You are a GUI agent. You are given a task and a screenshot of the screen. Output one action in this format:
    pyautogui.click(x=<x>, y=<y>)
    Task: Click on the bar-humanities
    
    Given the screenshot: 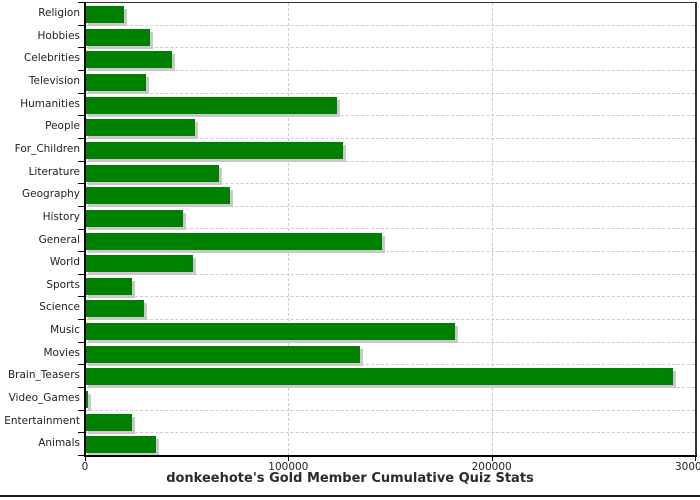 What is the action you would take?
    pyautogui.click(x=211, y=105)
    